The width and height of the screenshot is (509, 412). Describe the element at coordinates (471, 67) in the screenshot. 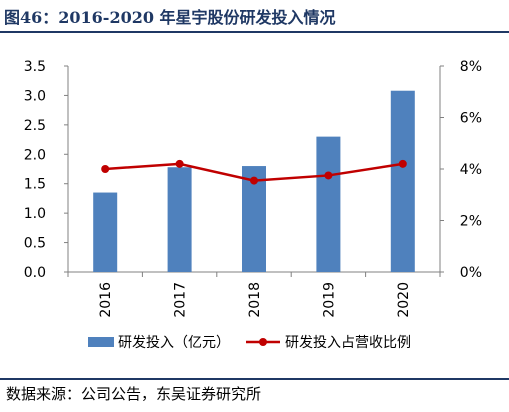

I see `right-axis-tick-label: 8%` at that location.